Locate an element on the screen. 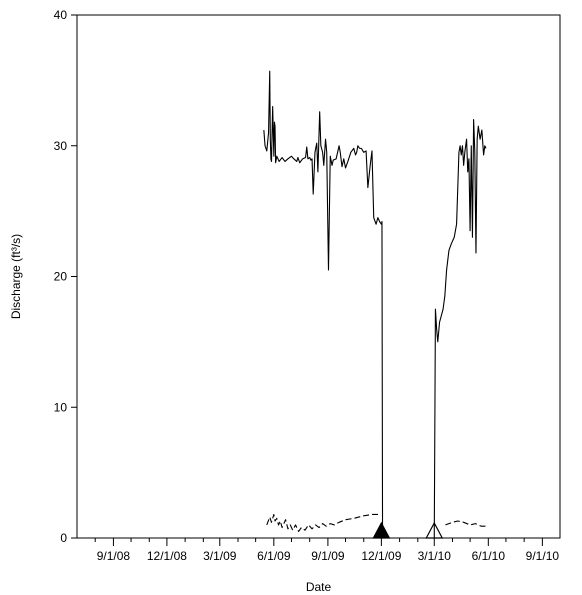  y-tick-label: 0 is located at coordinates (63, 538).